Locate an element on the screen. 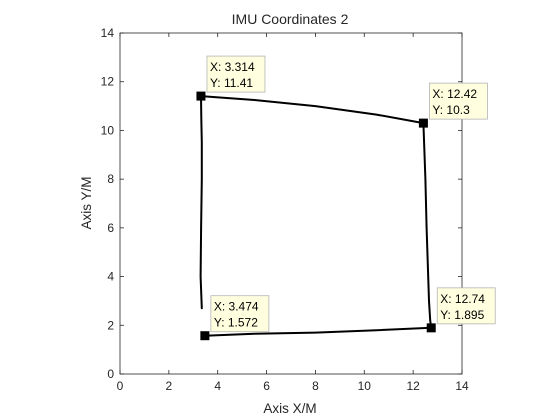 The height and width of the screenshot is (420, 560). x-tick-label: 10 is located at coordinates (365, 386).